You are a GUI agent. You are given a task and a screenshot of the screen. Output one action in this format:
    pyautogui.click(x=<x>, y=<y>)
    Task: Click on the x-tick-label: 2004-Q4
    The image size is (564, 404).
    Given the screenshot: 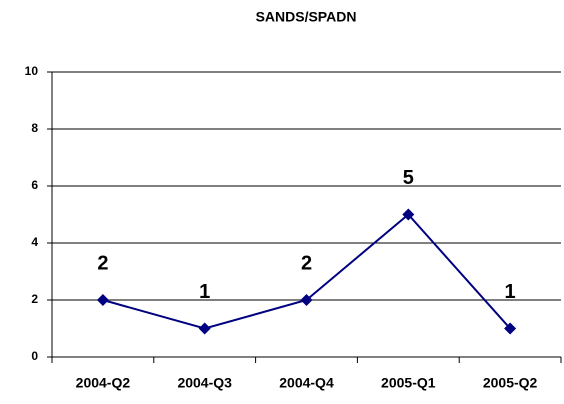 What is the action you would take?
    pyautogui.click(x=306, y=383)
    